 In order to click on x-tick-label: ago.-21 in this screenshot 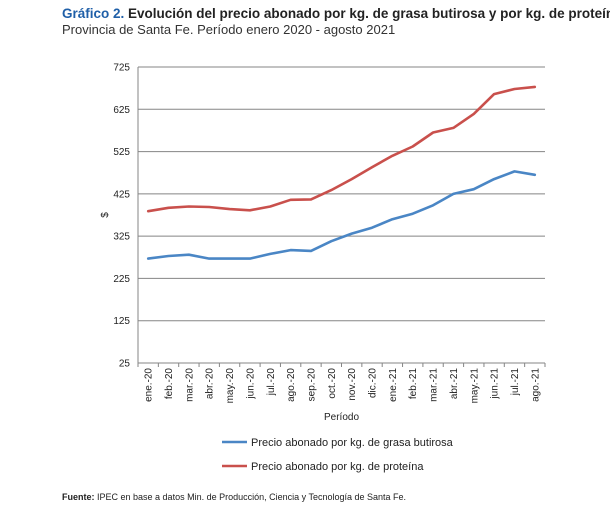, I will do `click(535, 385)`.